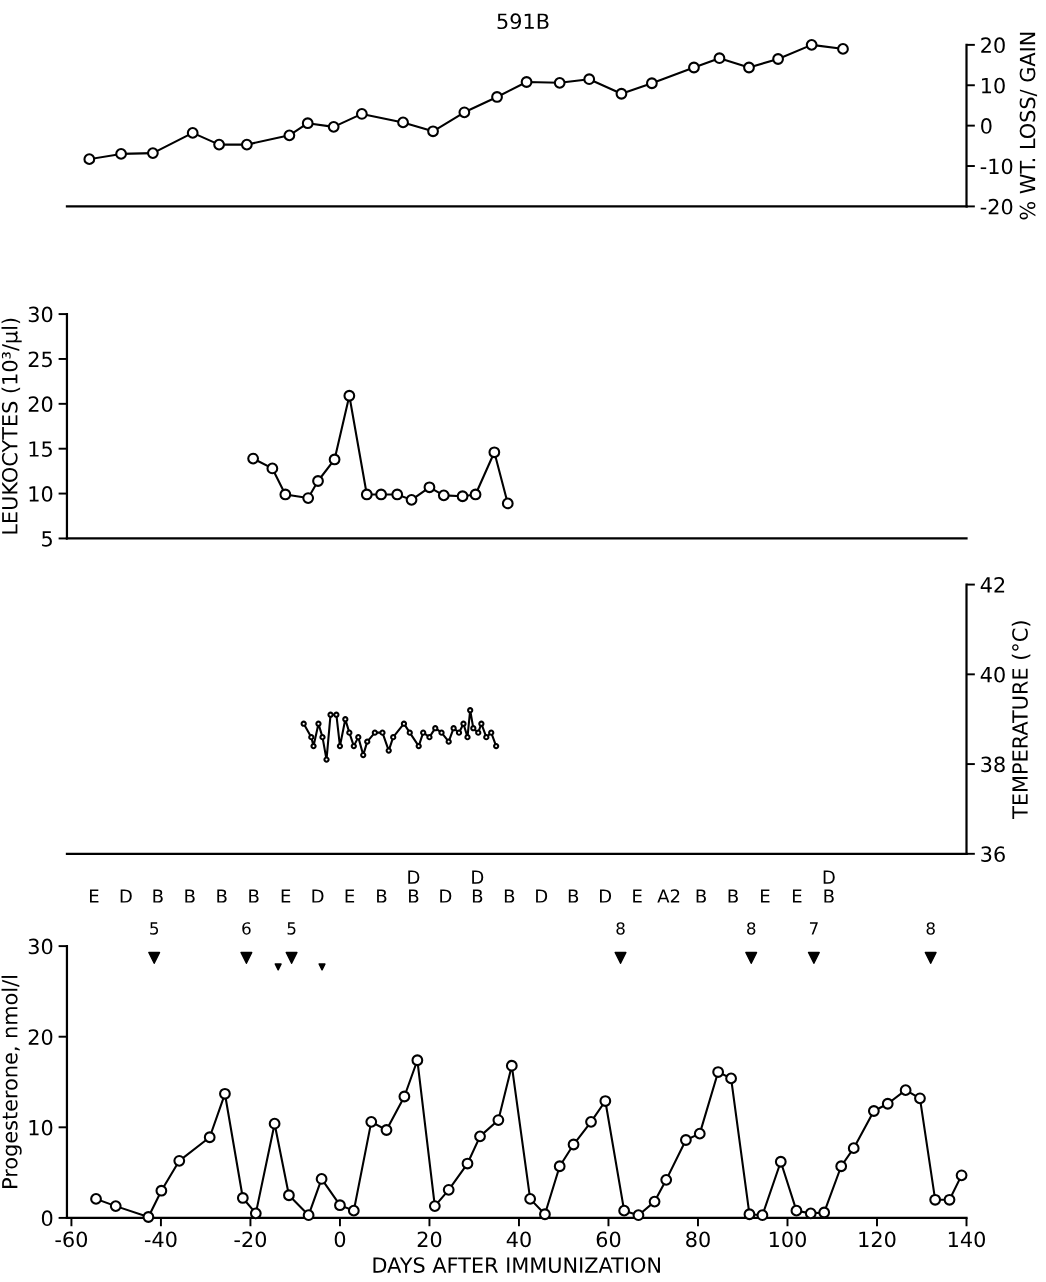  What do you see at coordinates (40, 359) in the screenshot?
I see `y-tick-label: 25` at bounding box center [40, 359].